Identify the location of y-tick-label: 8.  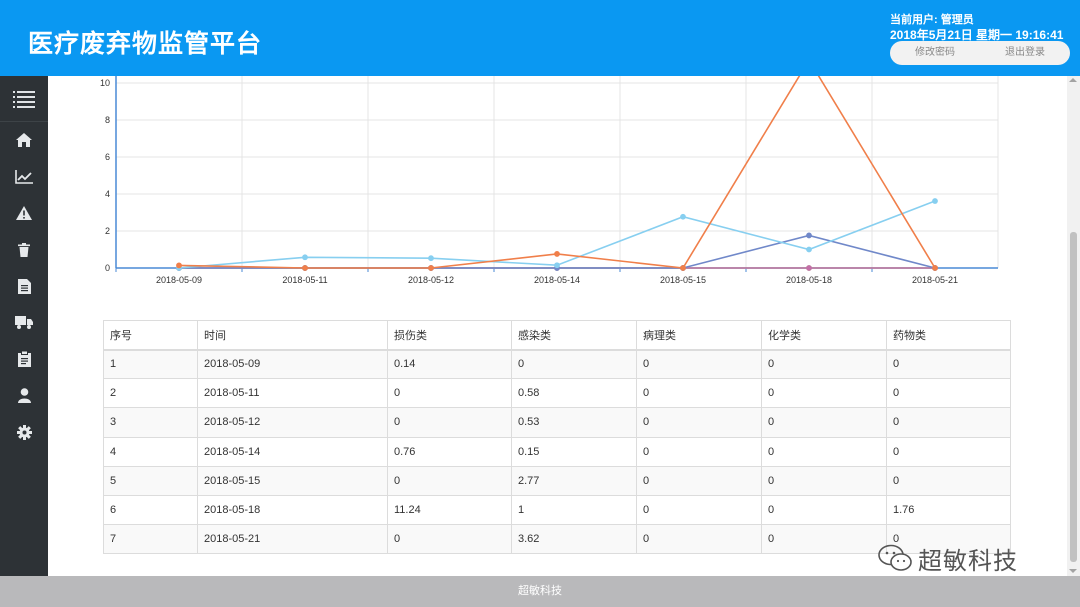
(107, 120).